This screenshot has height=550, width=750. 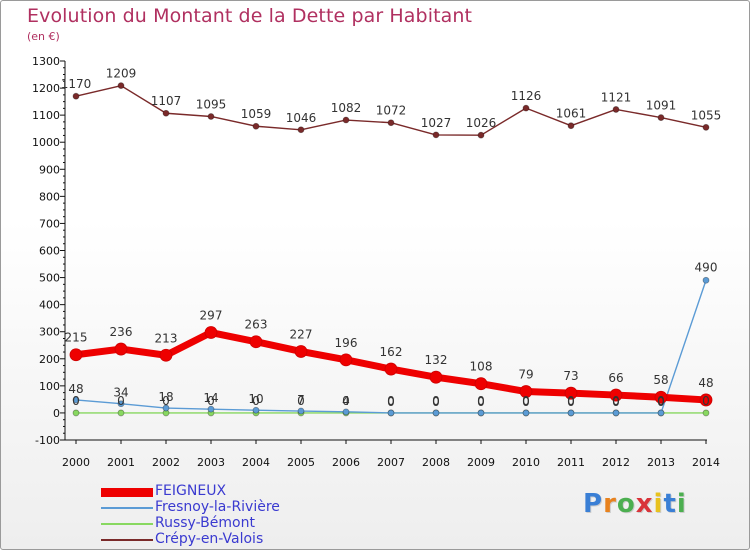 What do you see at coordinates (75, 389) in the screenshot?
I see `data-label-fresnoy-la-riviere: 48` at bounding box center [75, 389].